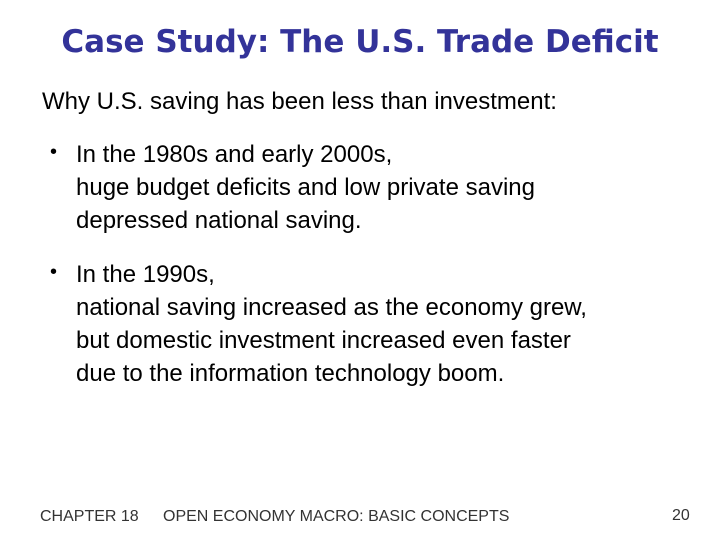 The width and height of the screenshot is (720, 540). What do you see at coordinates (290, 373) in the screenshot?
I see `bullet-line: due to the information technology boom.` at bounding box center [290, 373].